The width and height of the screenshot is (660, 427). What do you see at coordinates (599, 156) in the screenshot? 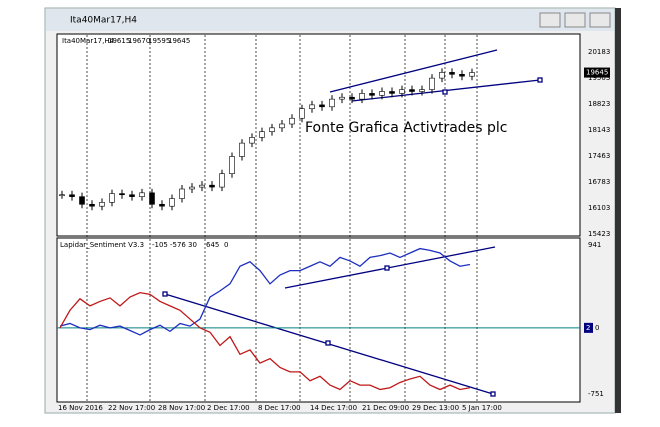
I see `price-tick-label: 17463` at bounding box center [599, 156].